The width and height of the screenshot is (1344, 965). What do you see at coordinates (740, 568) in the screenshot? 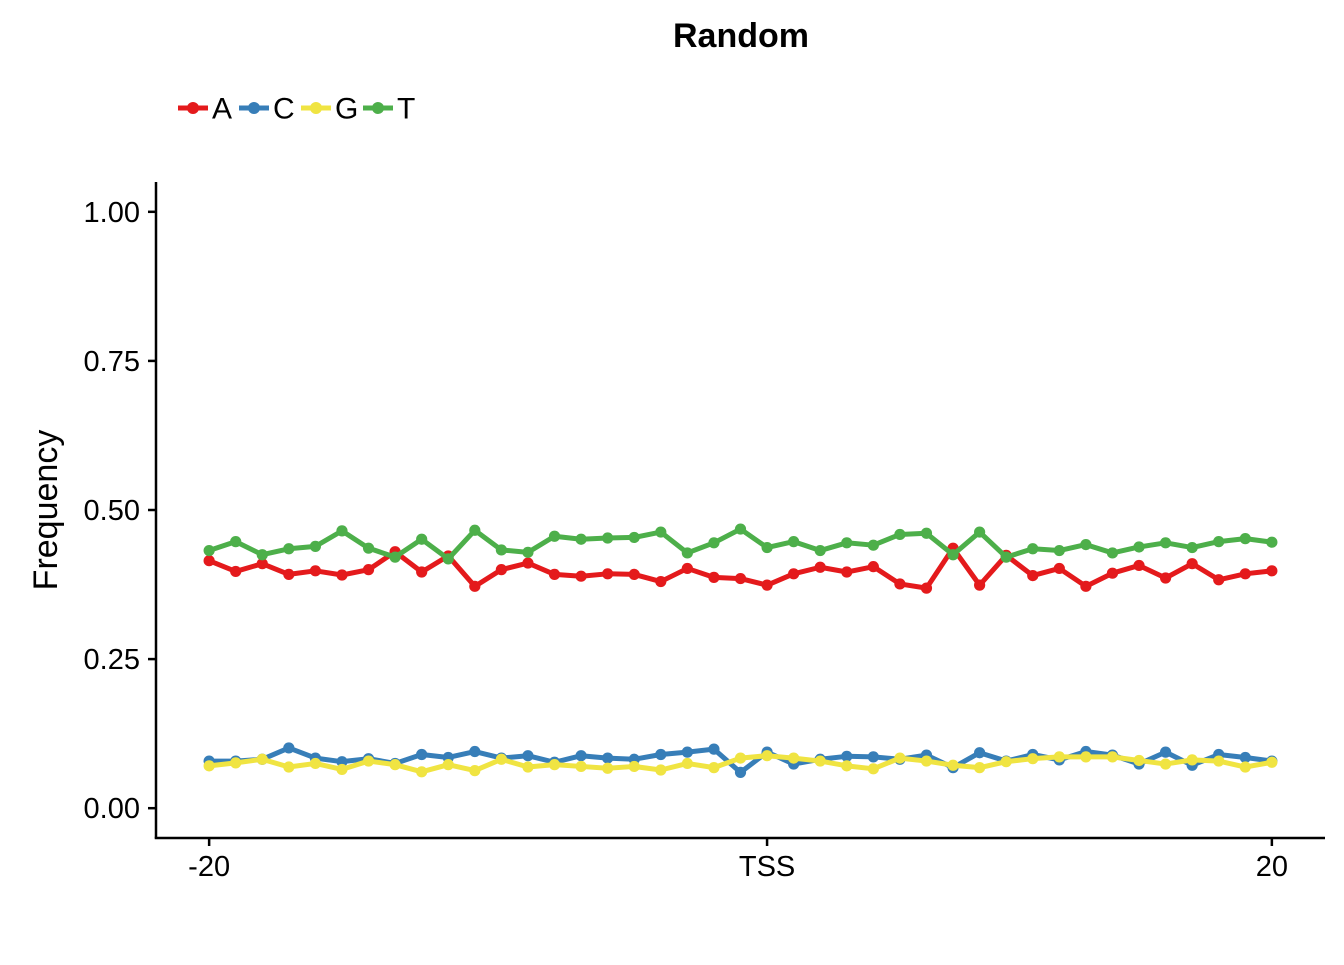
I see `series-A` at bounding box center [740, 568].